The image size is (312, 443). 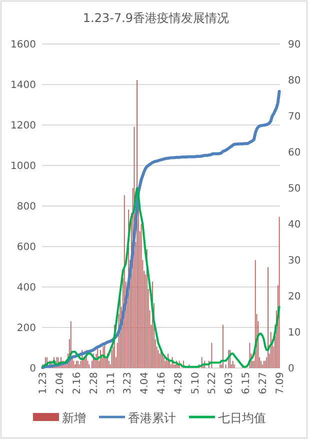 I want to click on y2-tick-label: 80, so click(x=294, y=81).